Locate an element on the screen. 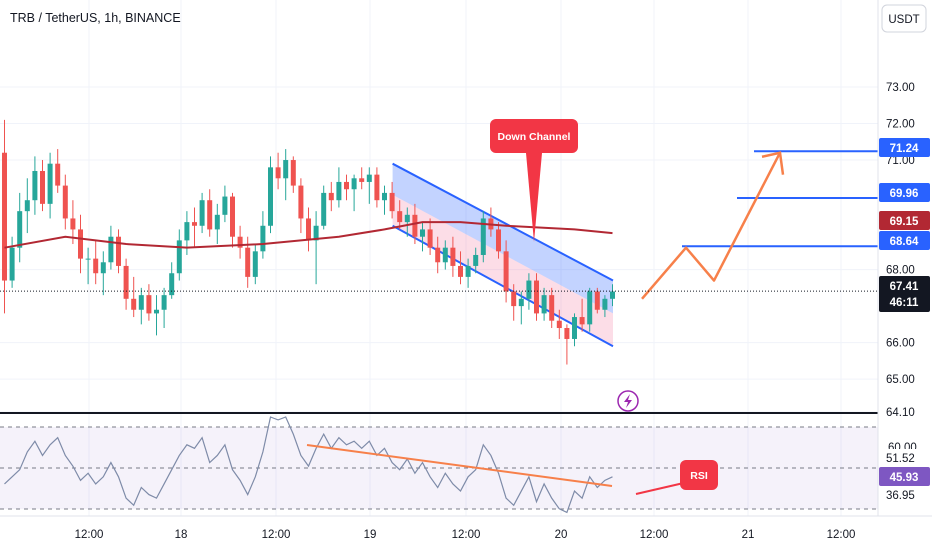 This screenshot has height=550, width=932. projection-path is located at coordinates (711, 226).